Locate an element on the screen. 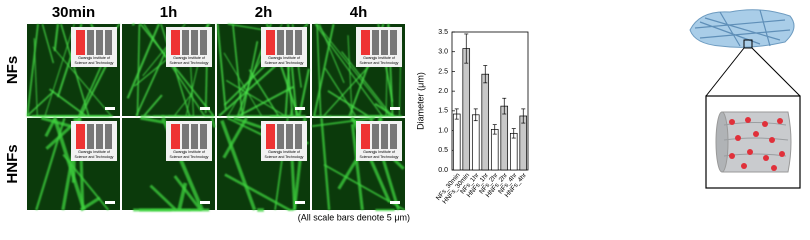  y-tick-label: 1.0 is located at coordinates (443, 130).